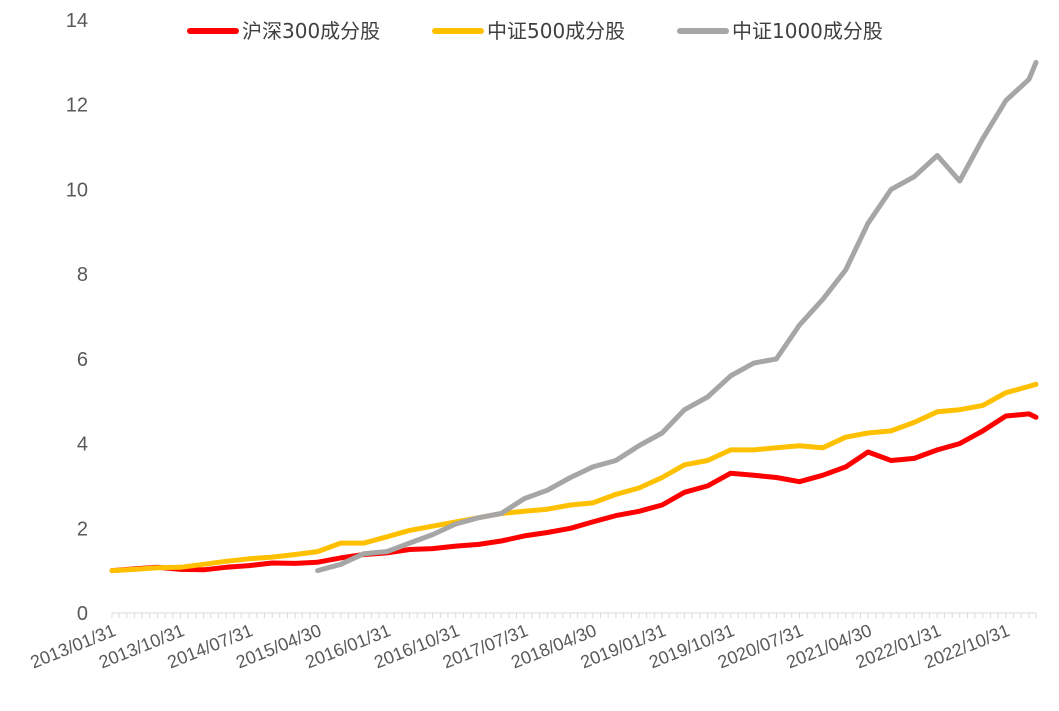 The image size is (1059, 711). What do you see at coordinates (77, 21) in the screenshot?
I see `y-tick-label: 14` at bounding box center [77, 21].